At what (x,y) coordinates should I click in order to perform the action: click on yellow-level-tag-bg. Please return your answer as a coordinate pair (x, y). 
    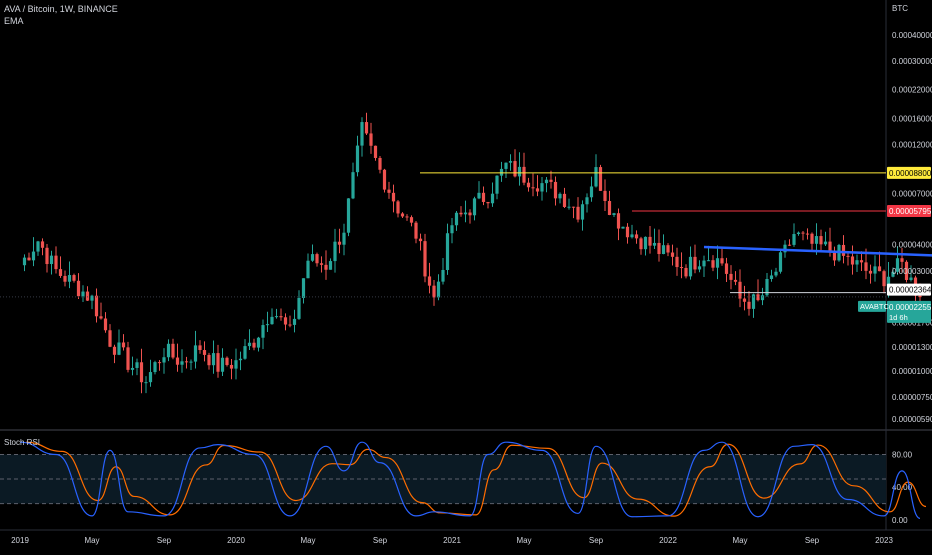
    Looking at the image, I should click on (909, 172).